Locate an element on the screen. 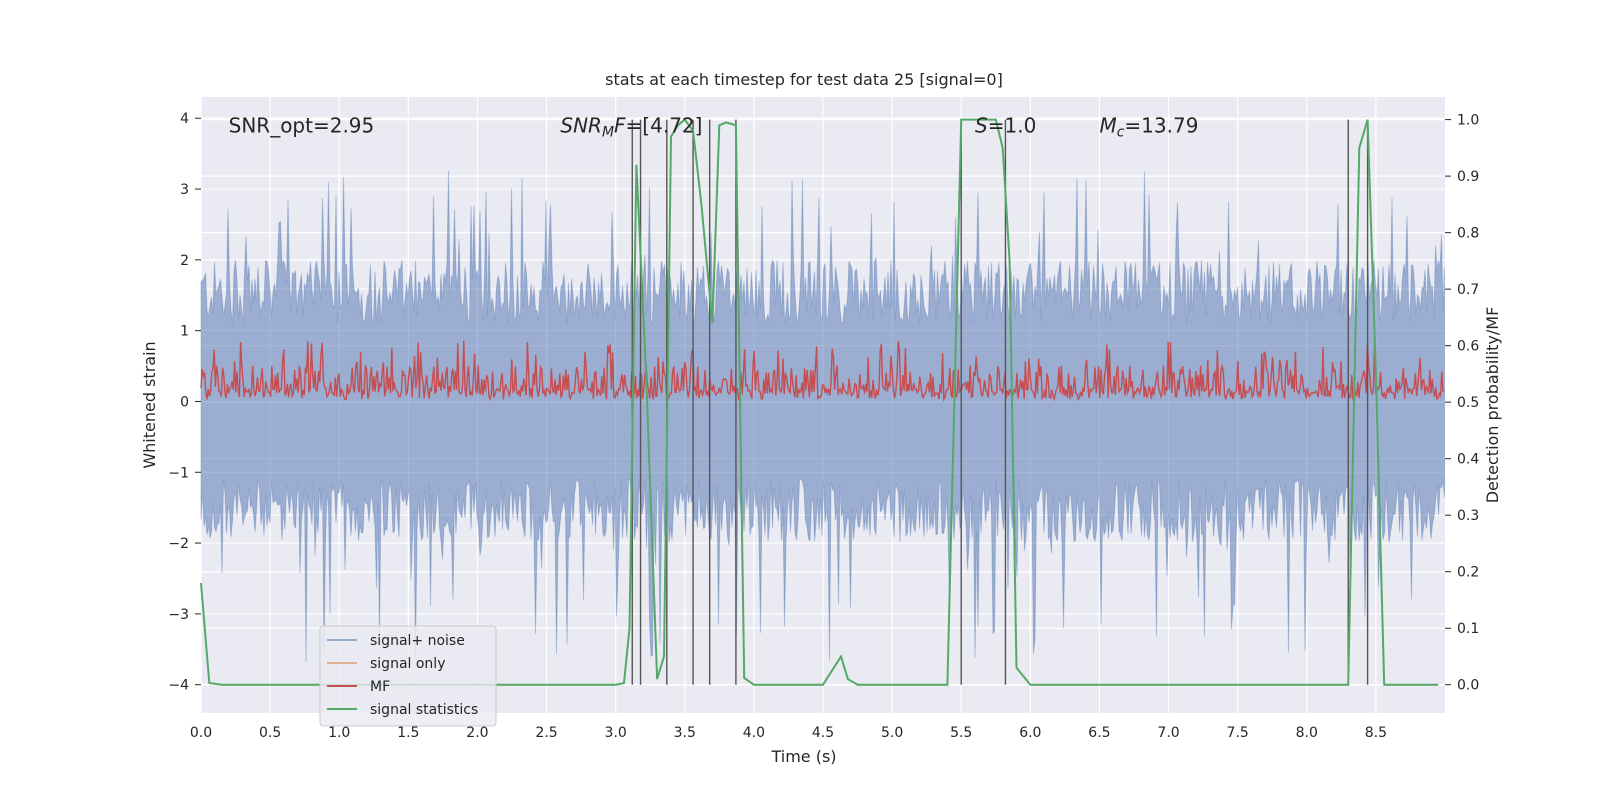 Image resolution: width=1600 pixels, height=800 pixels. legend-label-signal-only: signal only is located at coordinates (407, 664).